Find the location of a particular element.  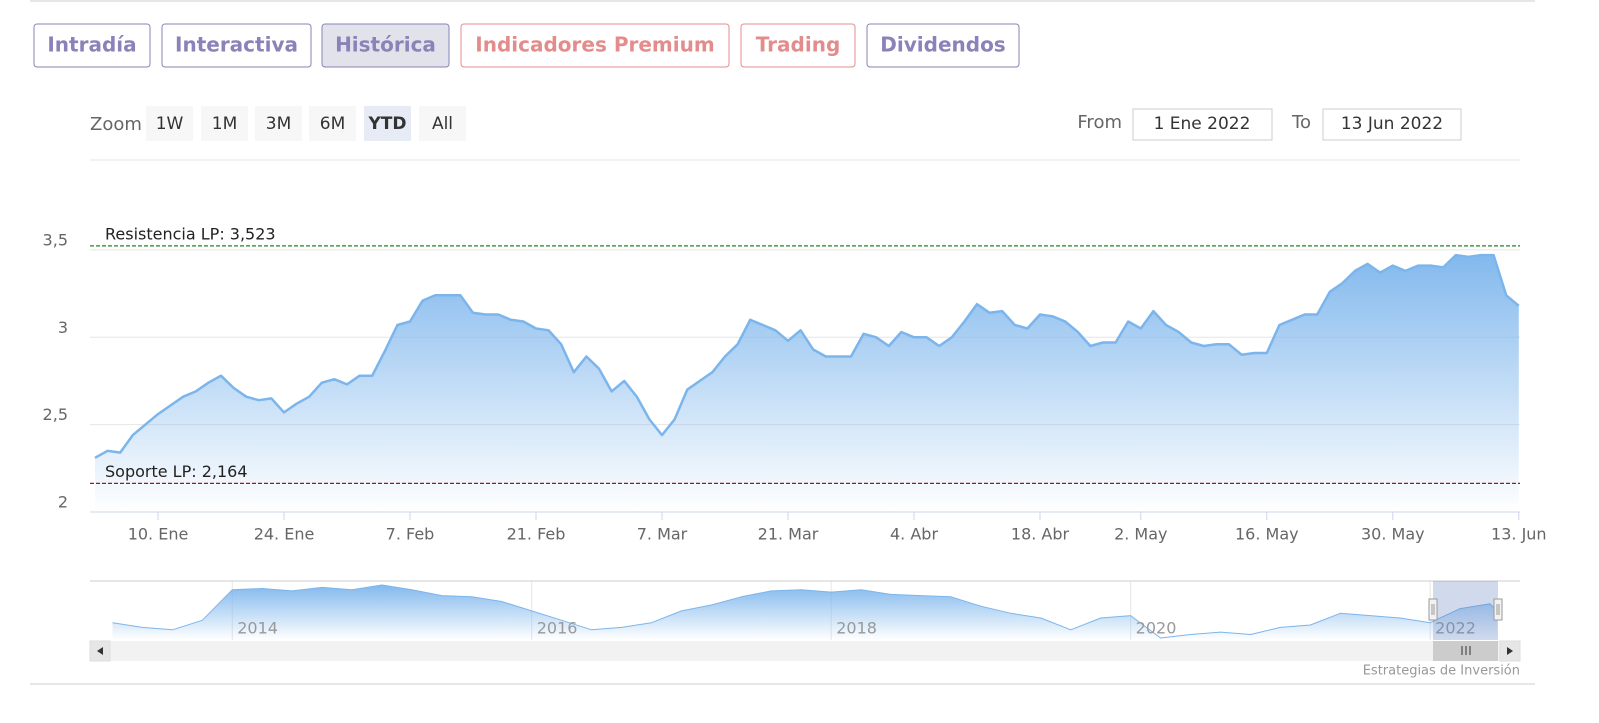

y-tick-label: 2 is located at coordinates (63, 502).